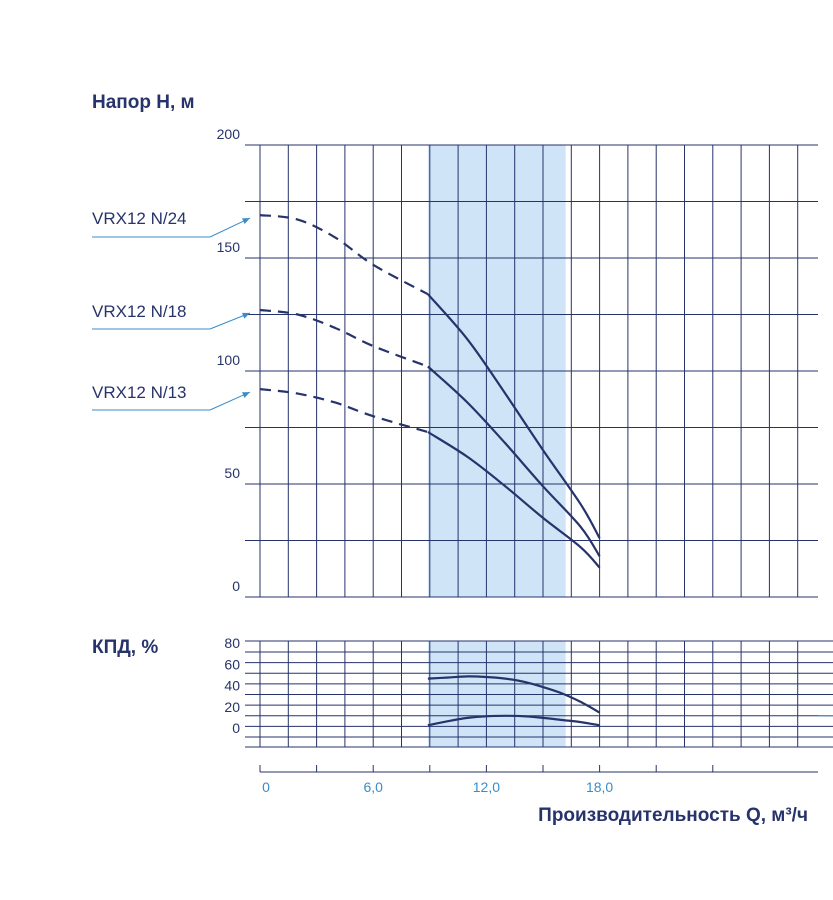 Image resolution: width=833 pixels, height=900 pixels. Describe the element at coordinates (232, 707) in the screenshot. I see `eff-y-tick-label: 20` at that location.